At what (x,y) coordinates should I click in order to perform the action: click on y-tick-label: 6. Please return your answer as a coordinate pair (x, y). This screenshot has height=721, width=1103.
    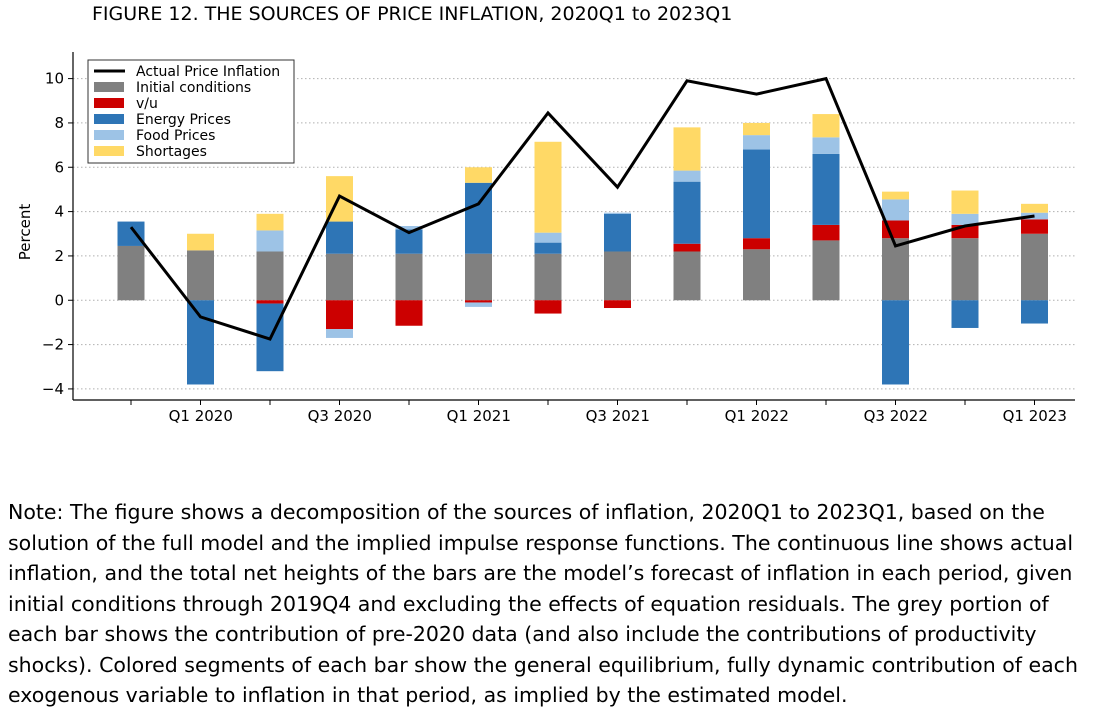
    Looking at the image, I should click on (59, 167).